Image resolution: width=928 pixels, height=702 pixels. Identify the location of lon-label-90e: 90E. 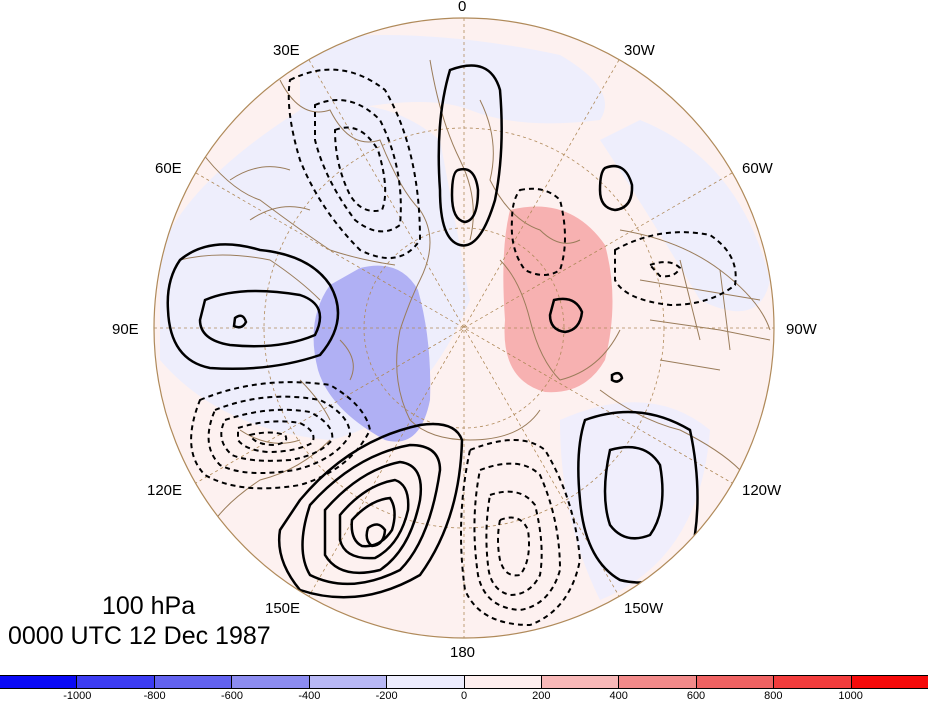
(125, 329).